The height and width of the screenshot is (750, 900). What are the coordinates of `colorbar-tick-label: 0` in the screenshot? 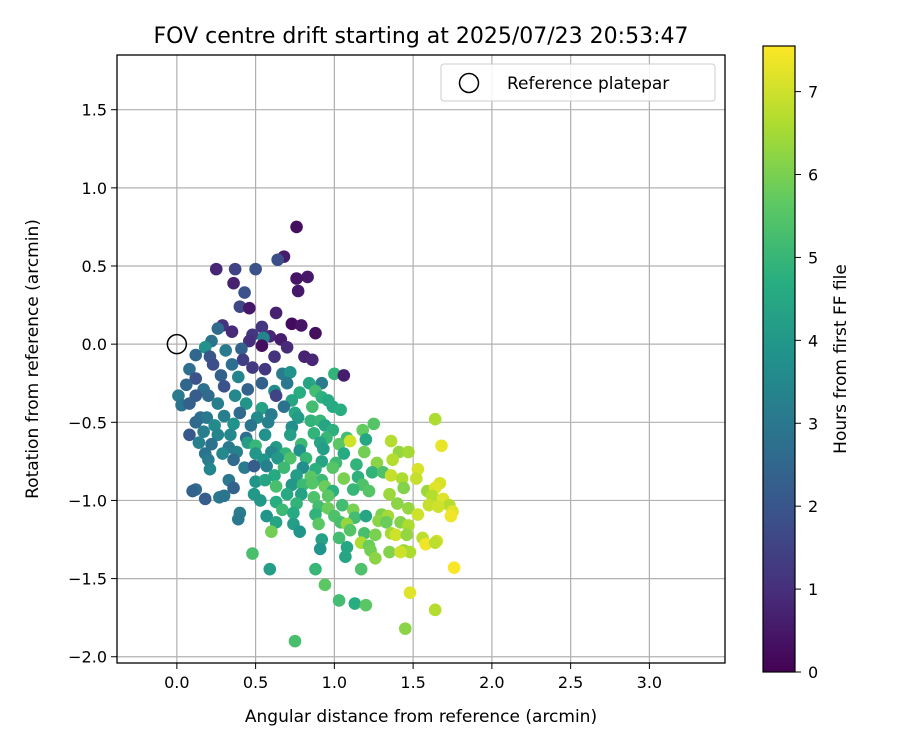 It's located at (813, 672).